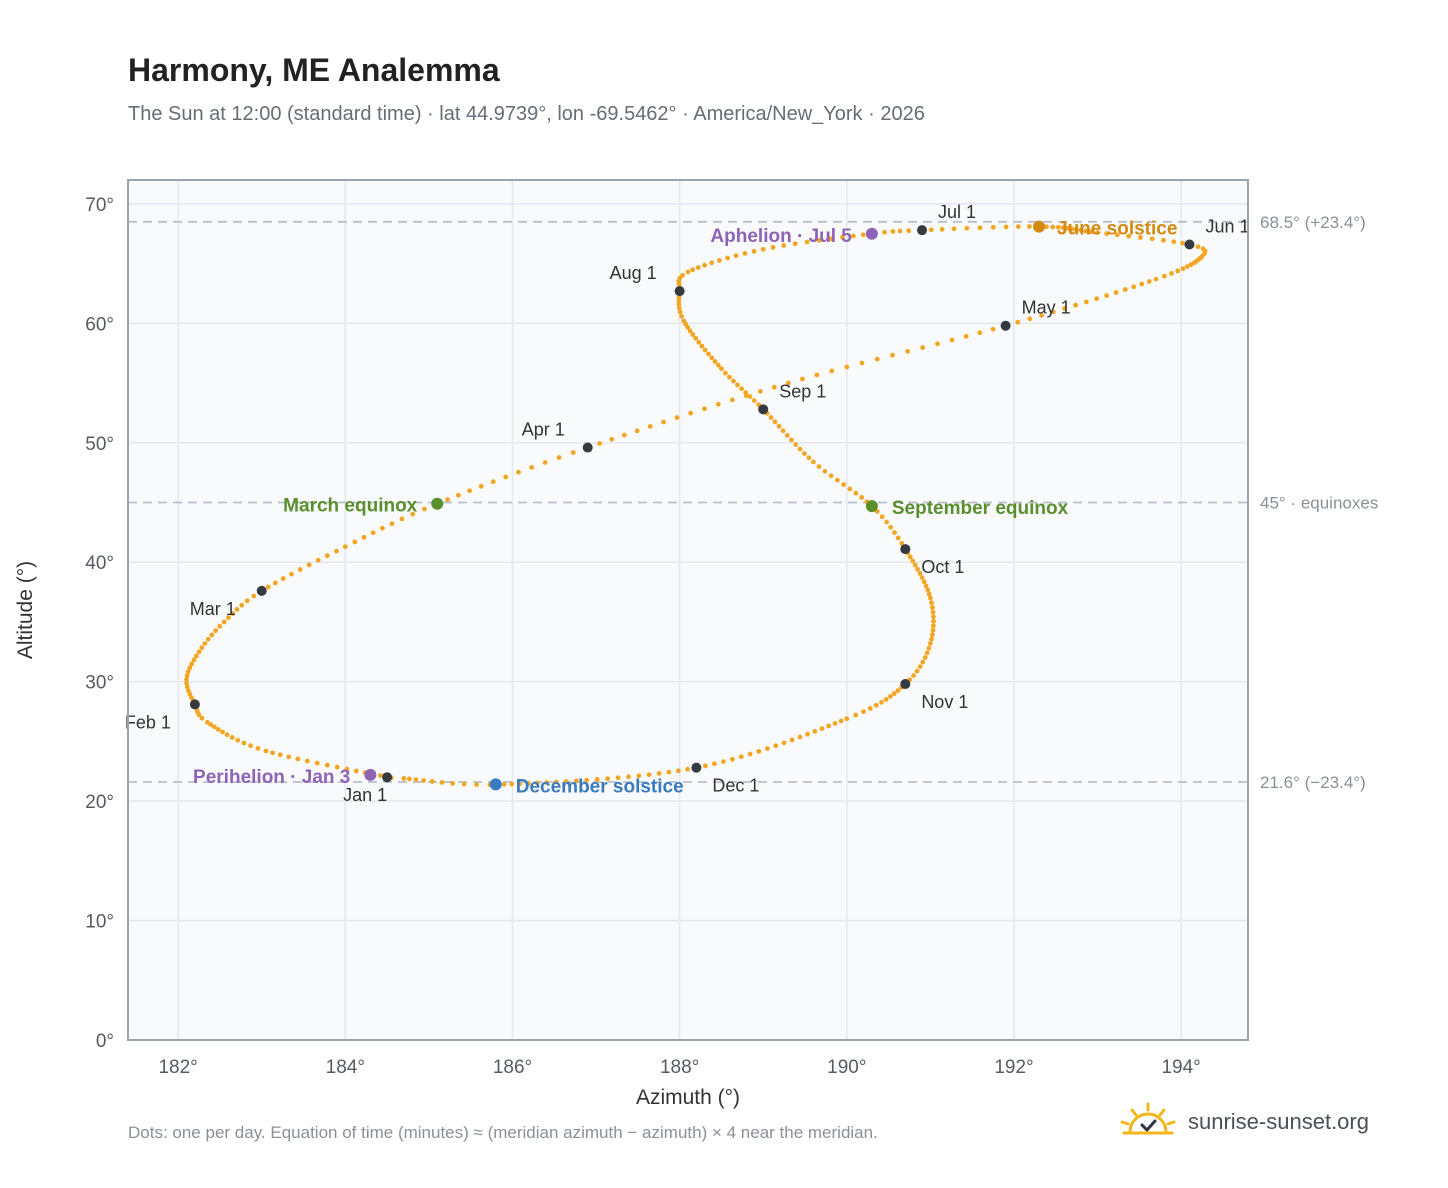 The width and height of the screenshot is (1448, 1188). What do you see at coordinates (350, 506) in the screenshot?
I see `event-label: March equinox` at bounding box center [350, 506].